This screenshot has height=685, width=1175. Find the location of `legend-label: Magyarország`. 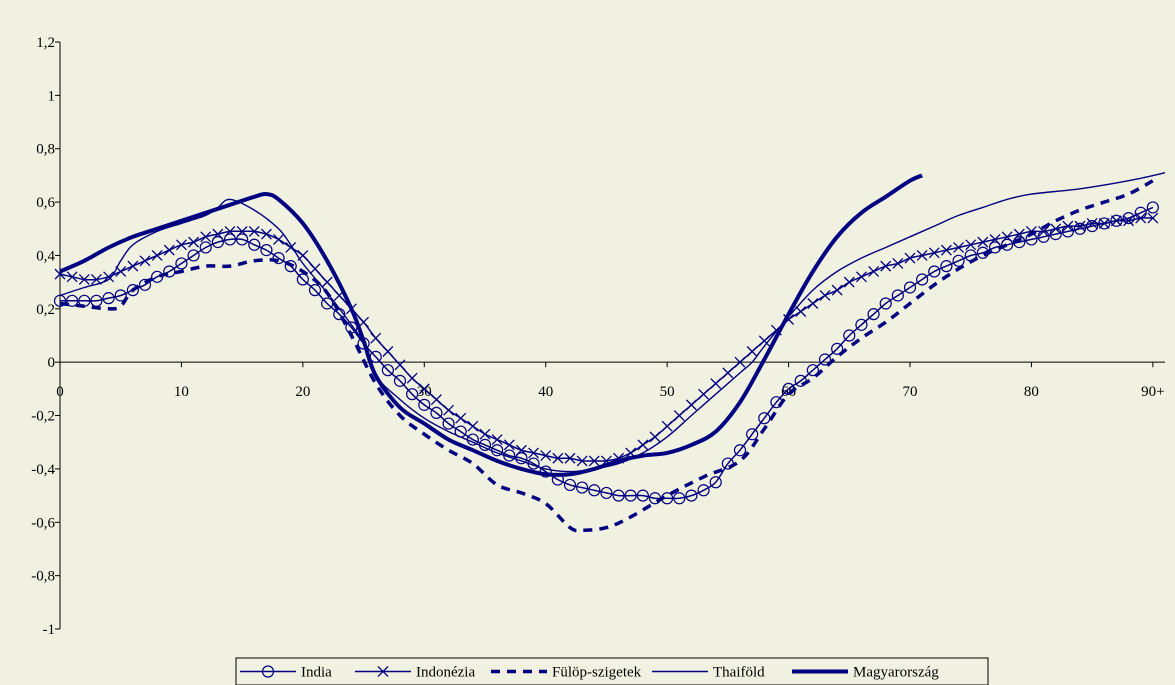

legend-label: Magyarország is located at coordinates (896, 673).